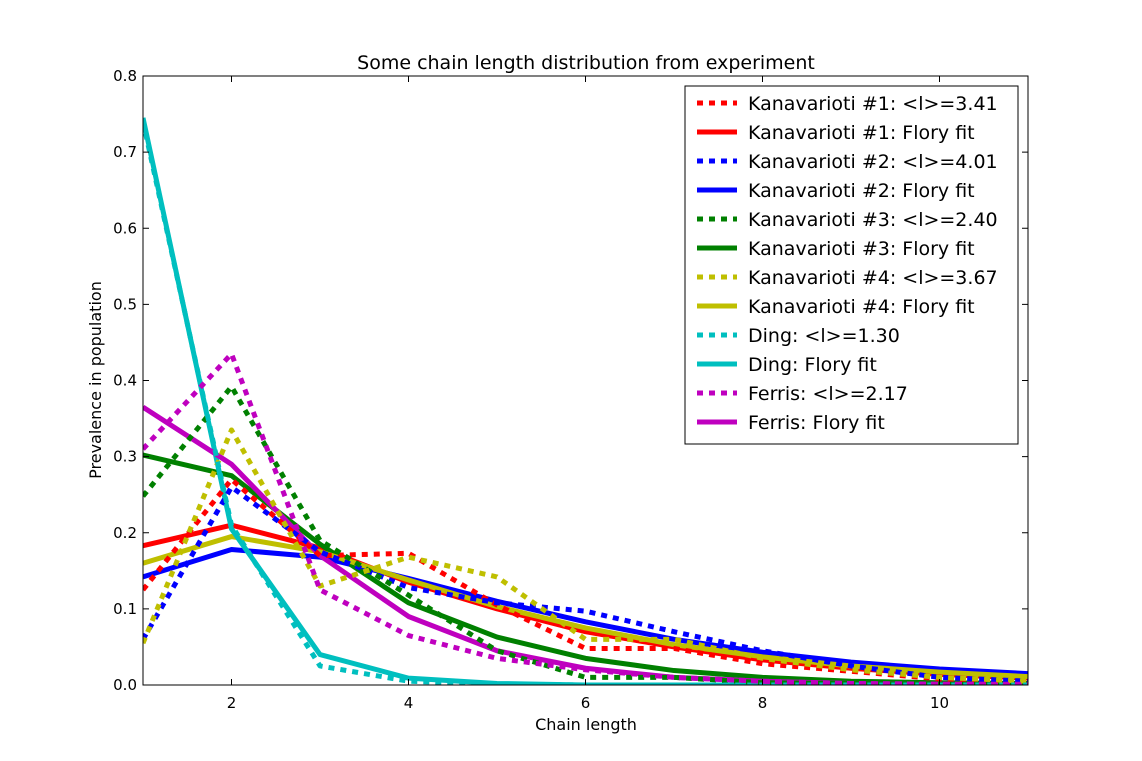  Describe the element at coordinates (125, 304) in the screenshot. I see `y-tick-label: 0.5` at that location.